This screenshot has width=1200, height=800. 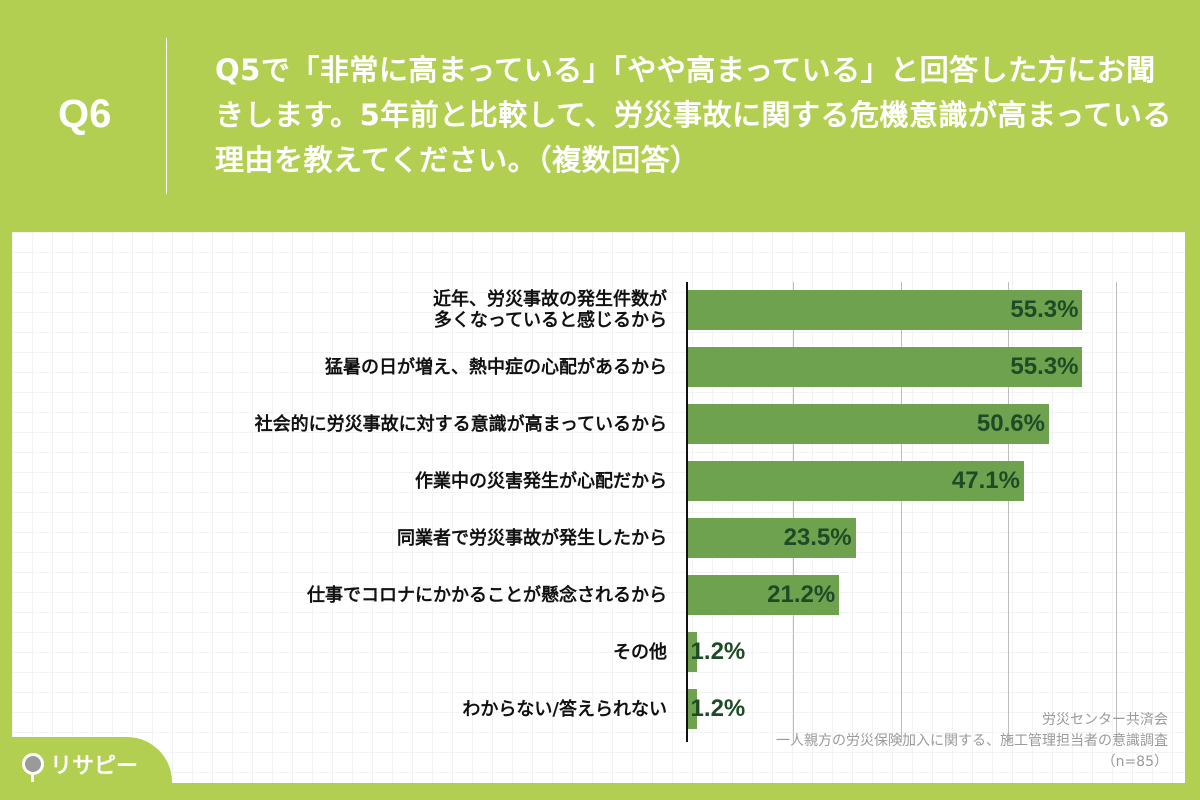 I want to click on question-number: Q6, so click(x=85, y=114).